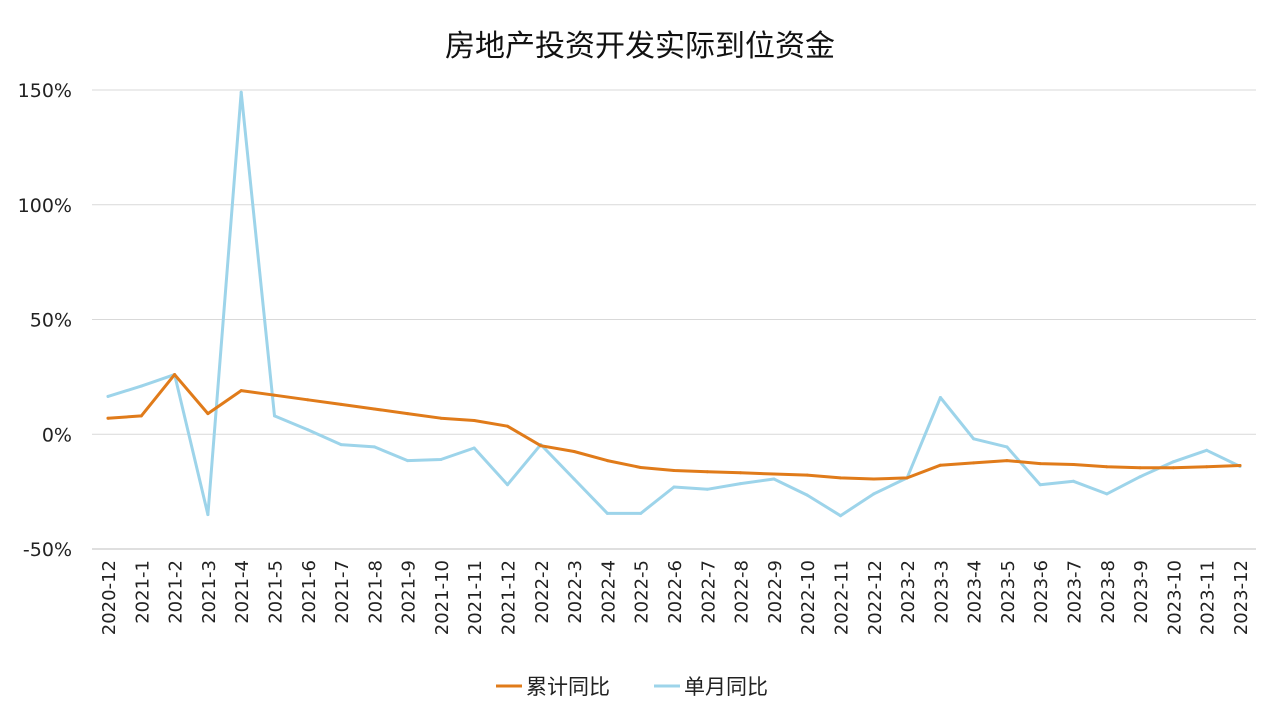 Image resolution: width=1280 pixels, height=720 pixels. What do you see at coordinates (542, 592) in the screenshot?
I see `x-tick-label: 2022-2` at bounding box center [542, 592].